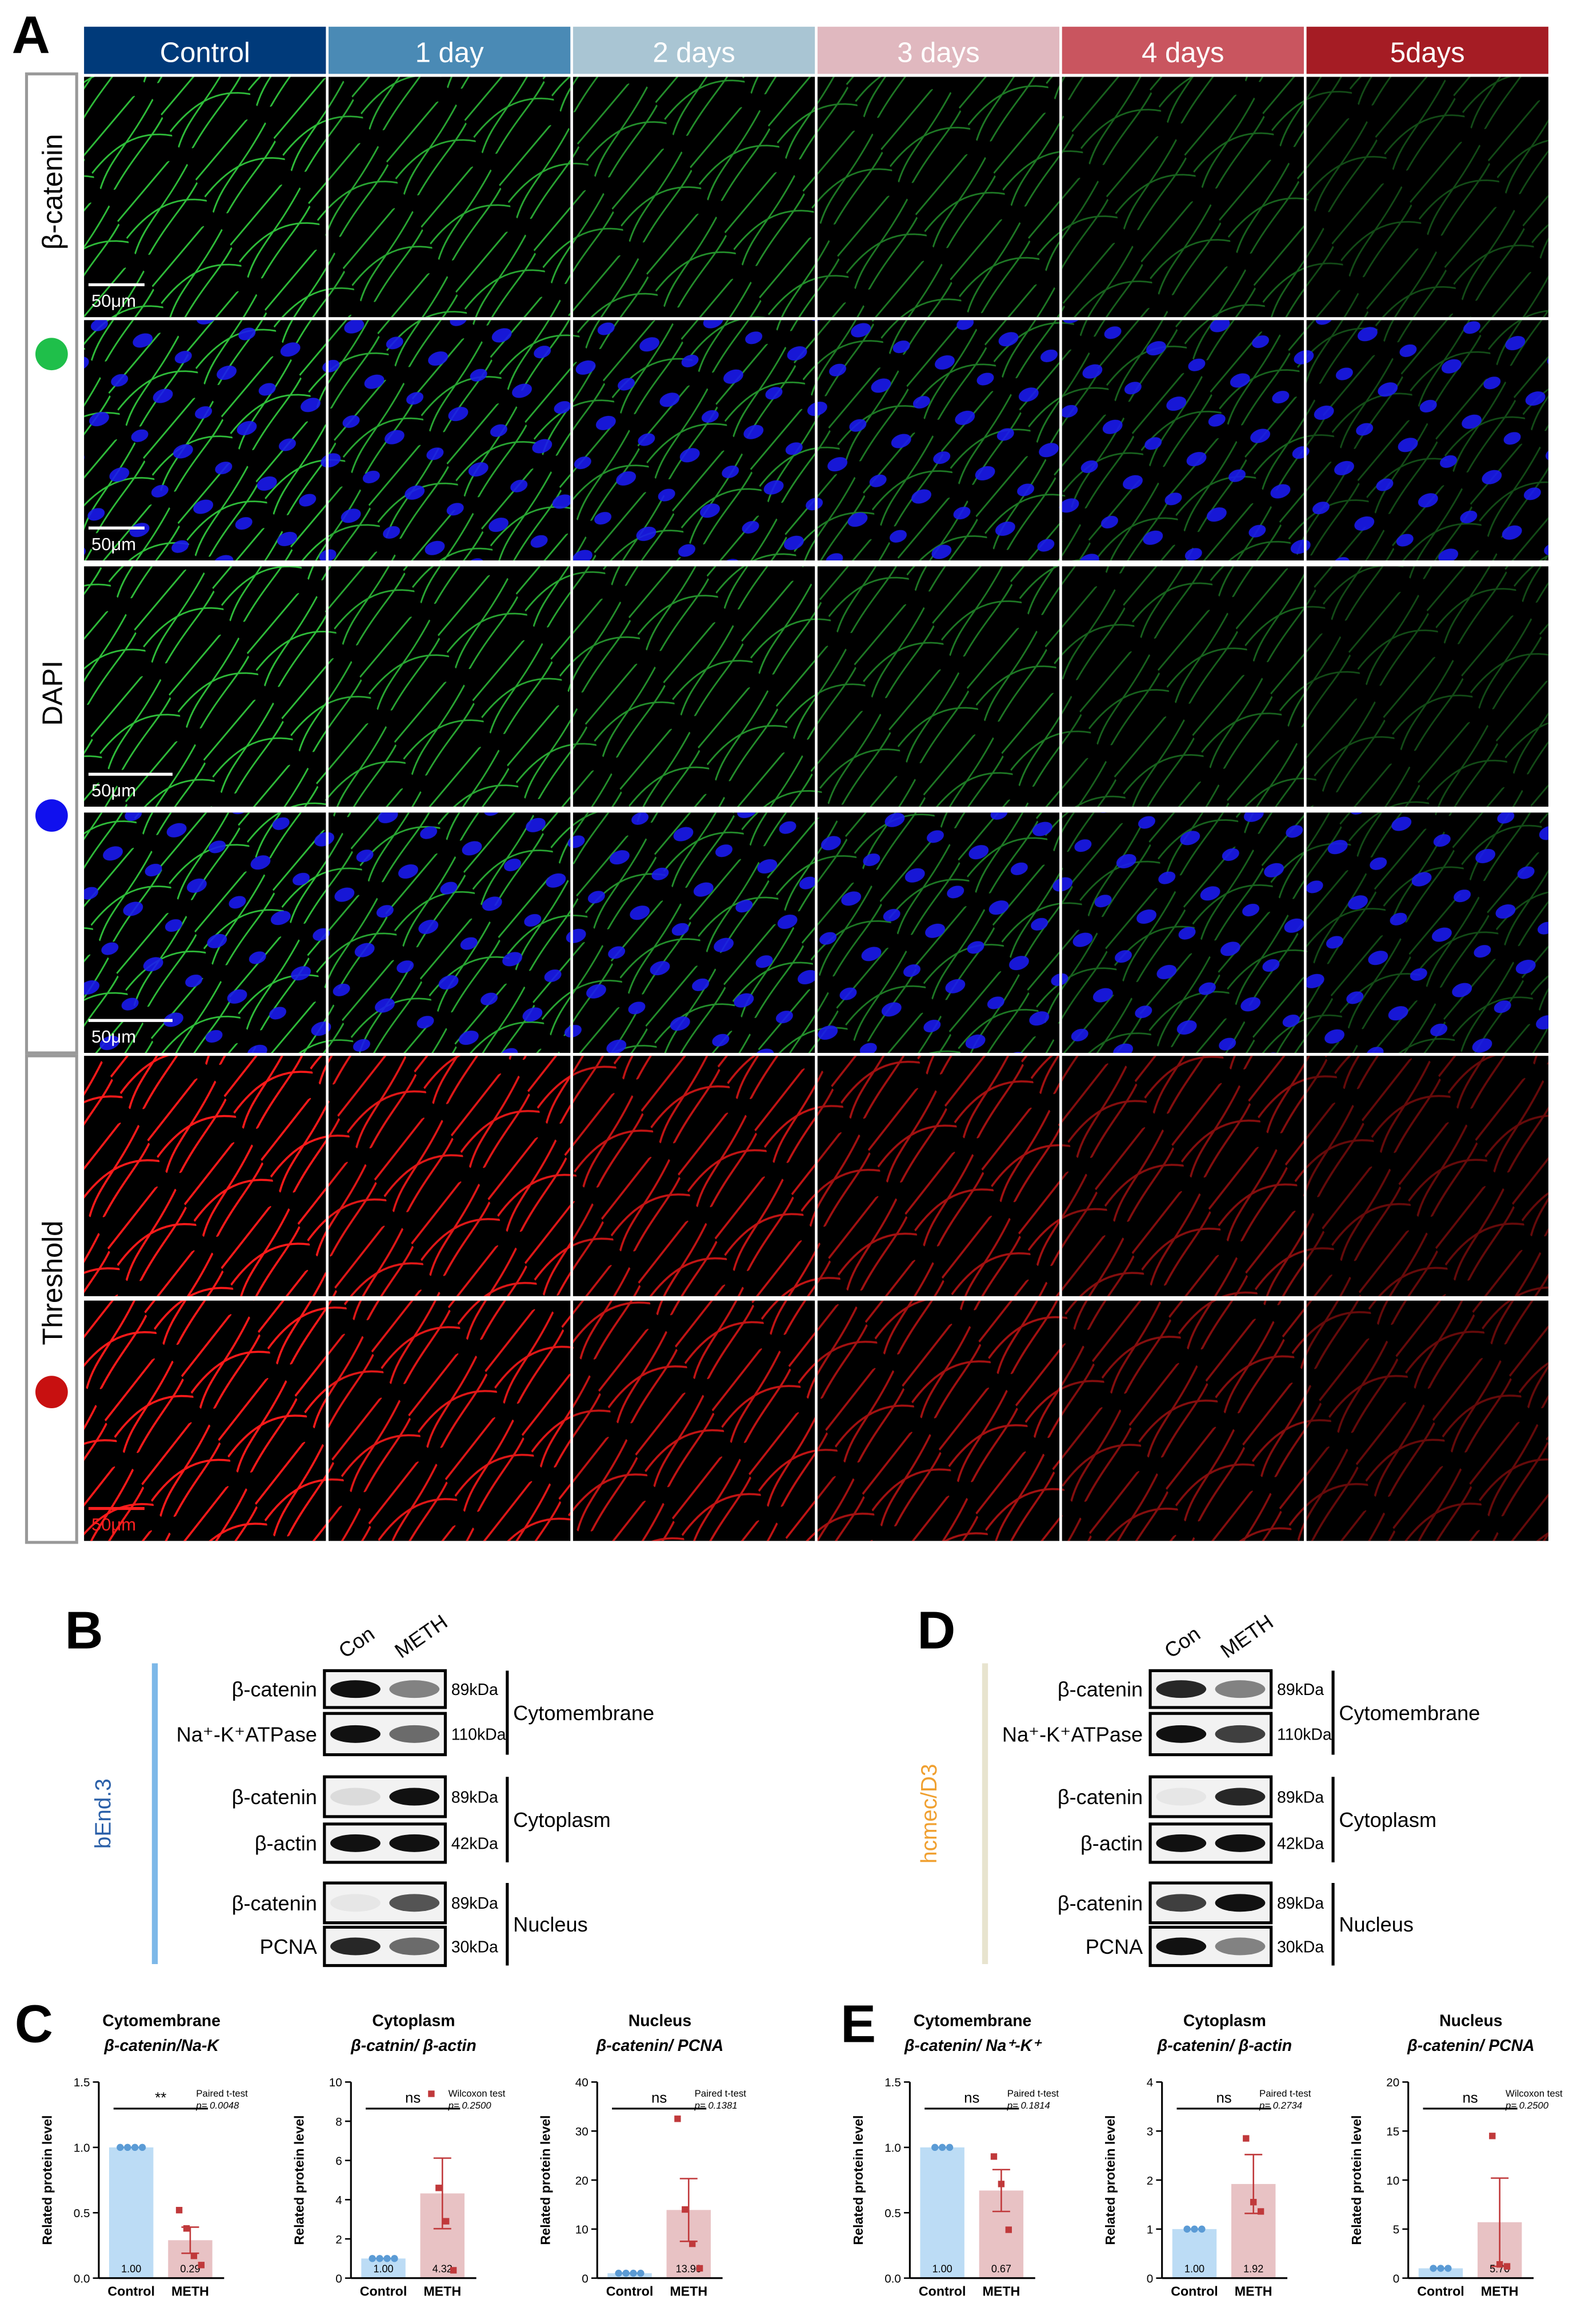 The height and width of the screenshot is (2324, 1569). What do you see at coordinates (205, 53) in the screenshot?
I see `column-header: Control` at bounding box center [205, 53].